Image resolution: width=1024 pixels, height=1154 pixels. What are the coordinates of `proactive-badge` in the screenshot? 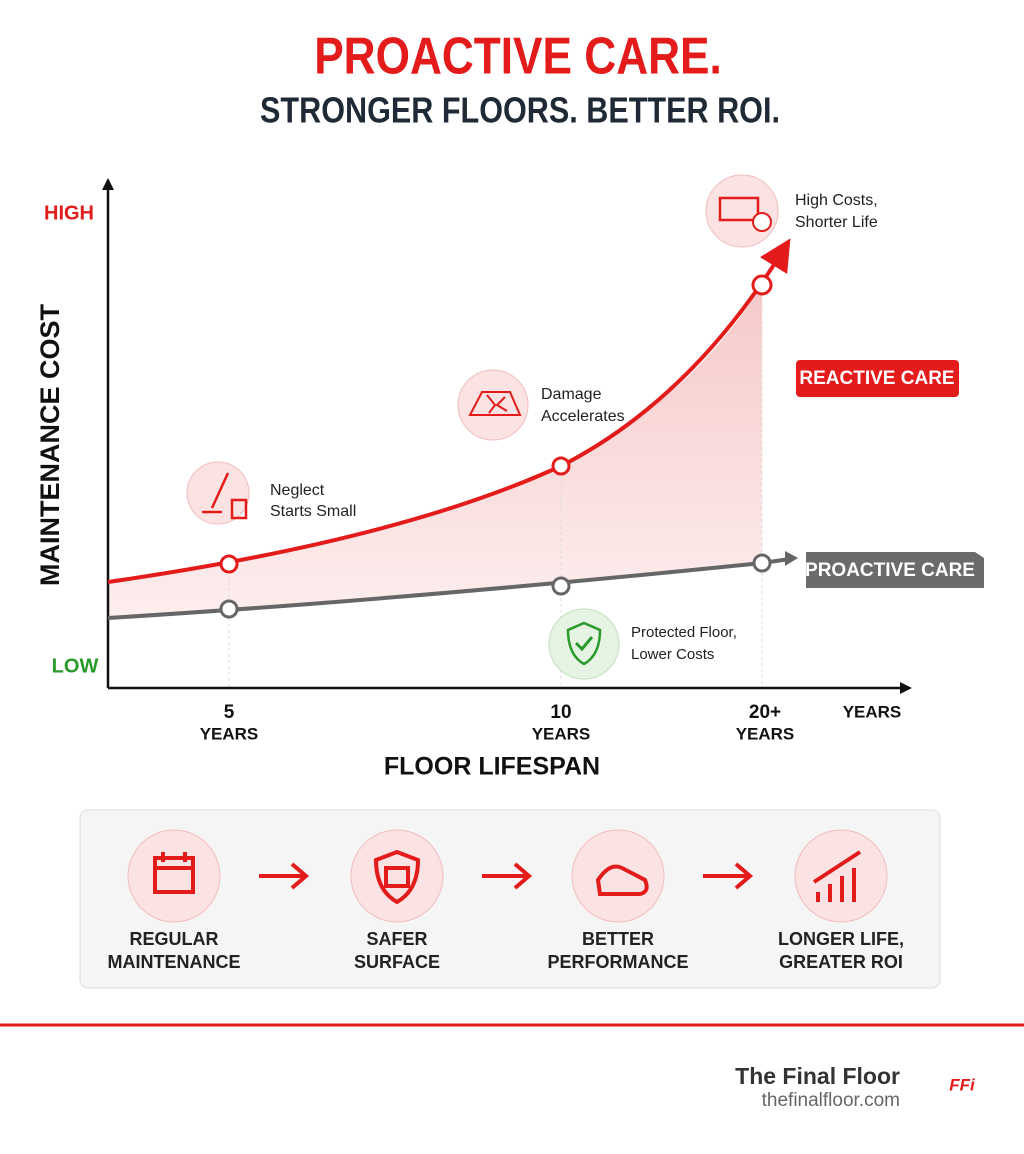 It's located at (895, 570).